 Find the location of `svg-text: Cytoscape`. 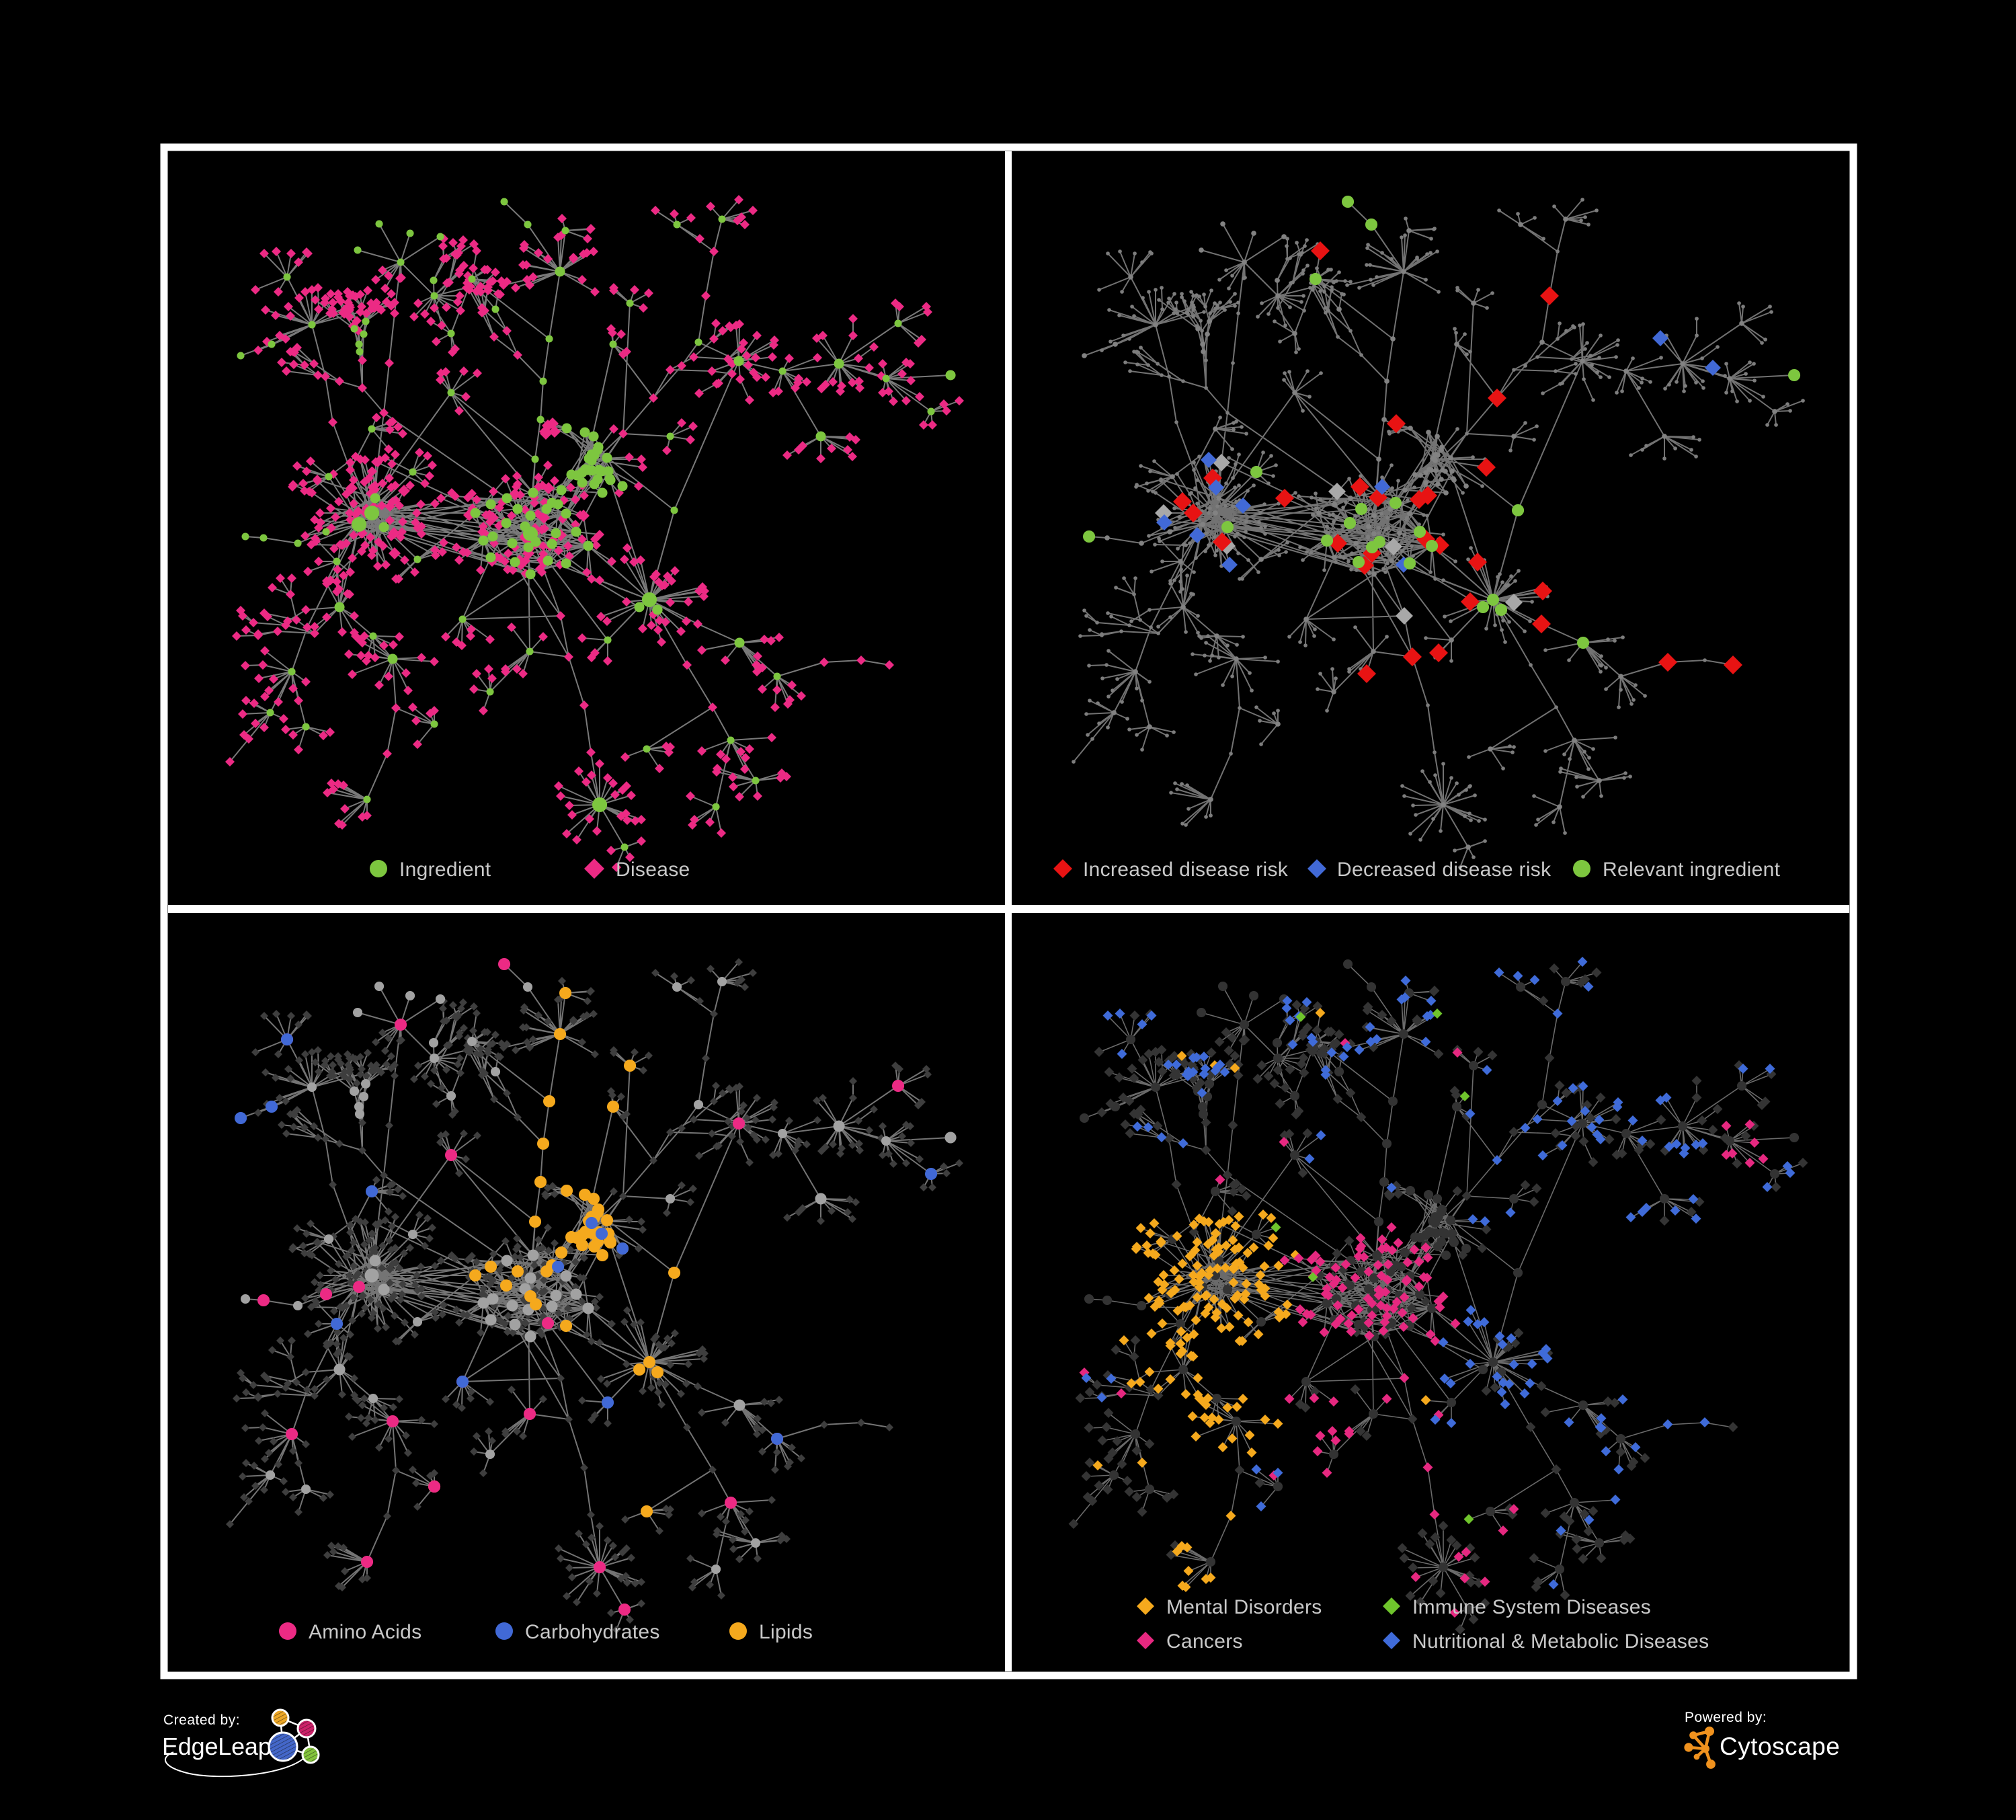

svg-text: Cytoscape is located at coordinates (1780, 1746).